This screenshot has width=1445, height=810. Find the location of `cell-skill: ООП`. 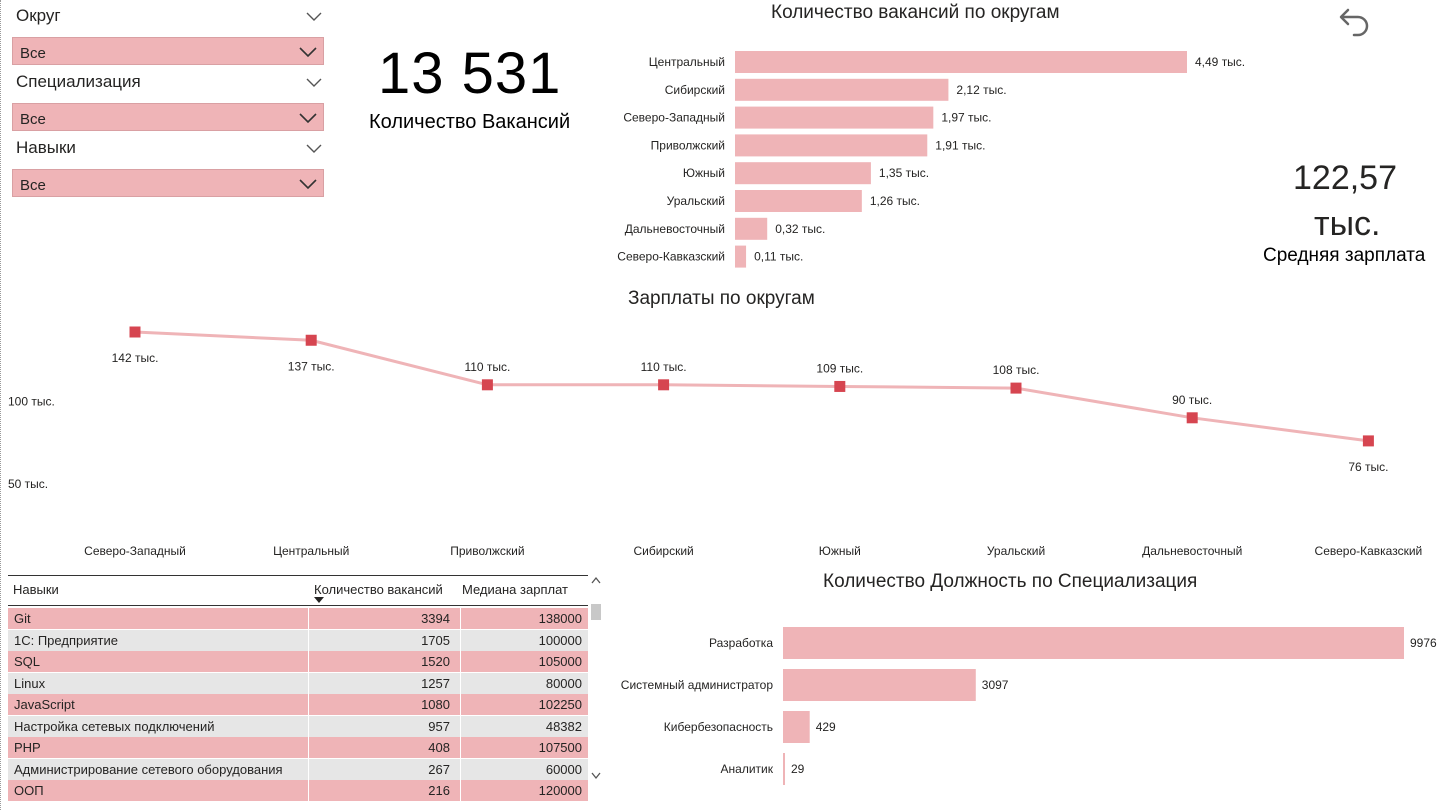

cell-skill: ООП is located at coordinates (29, 790).